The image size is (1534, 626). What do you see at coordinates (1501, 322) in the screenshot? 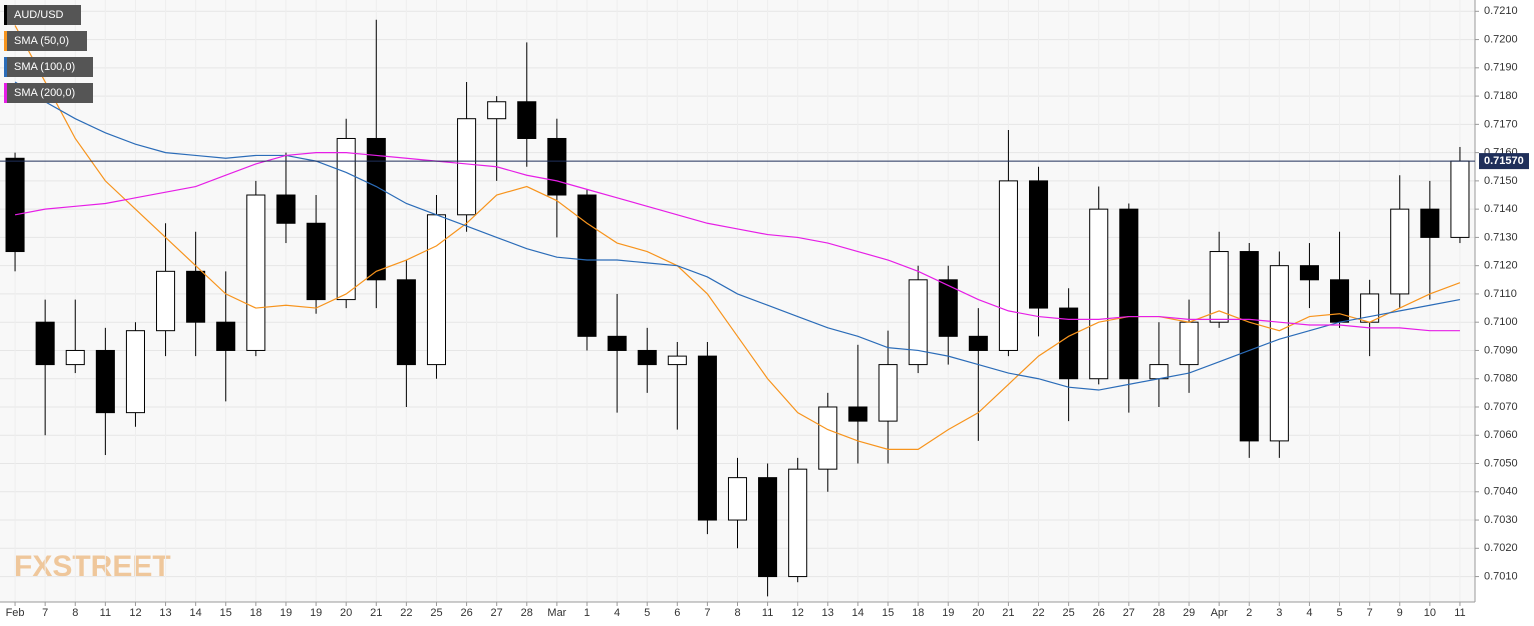
I see `y-tick-label: 0.7100` at bounding box center [1501, 322].